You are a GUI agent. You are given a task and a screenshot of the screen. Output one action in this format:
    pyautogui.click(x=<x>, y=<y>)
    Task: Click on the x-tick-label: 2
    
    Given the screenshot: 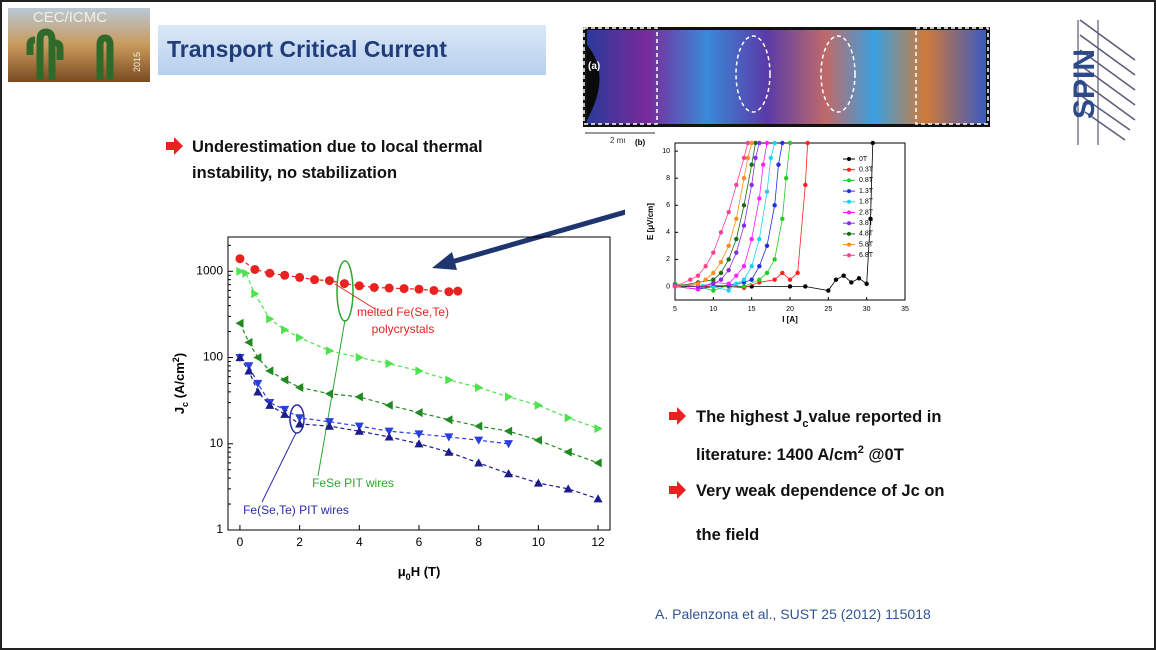 What is the action you would take?
    pyautogui.click(x=299, y=542)
    